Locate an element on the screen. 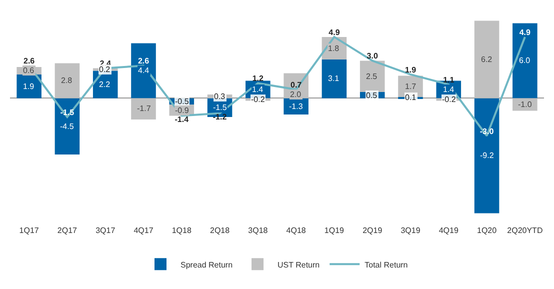  x-tick-label: 1Q20 is located at coordinates (487, 230).